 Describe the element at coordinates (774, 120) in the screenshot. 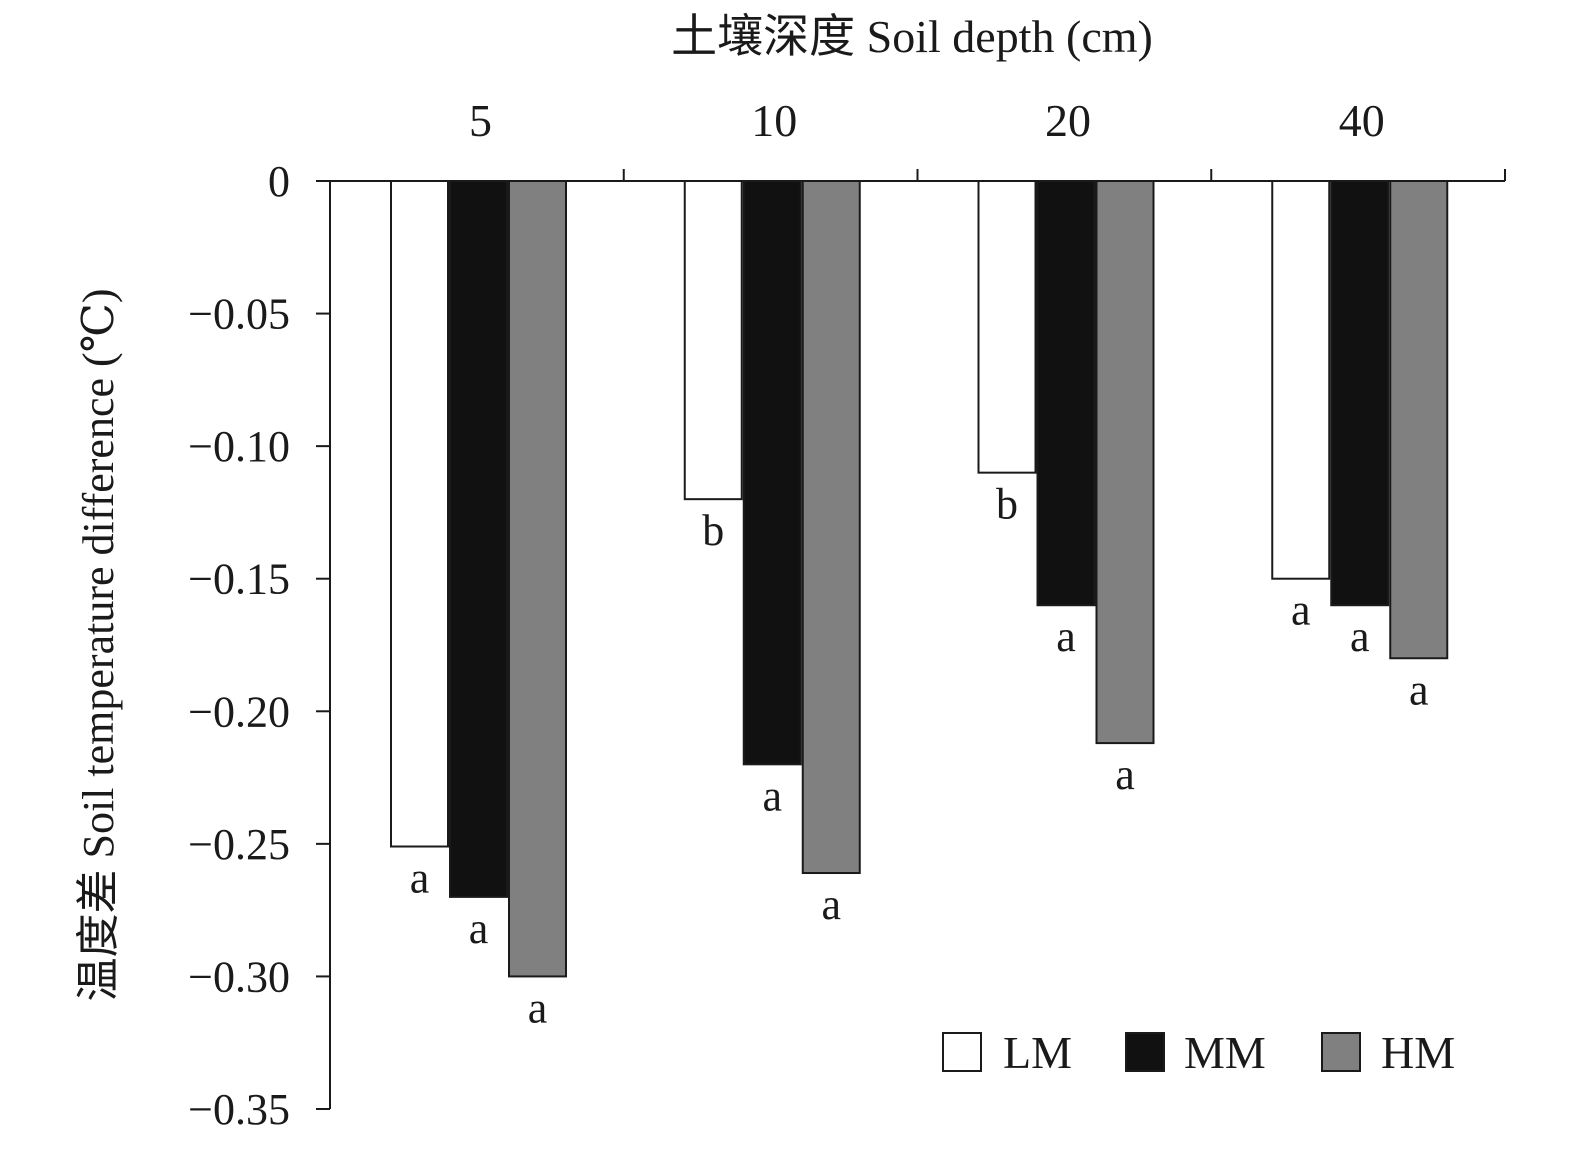

I see `x-tick-label: 10` at that location.